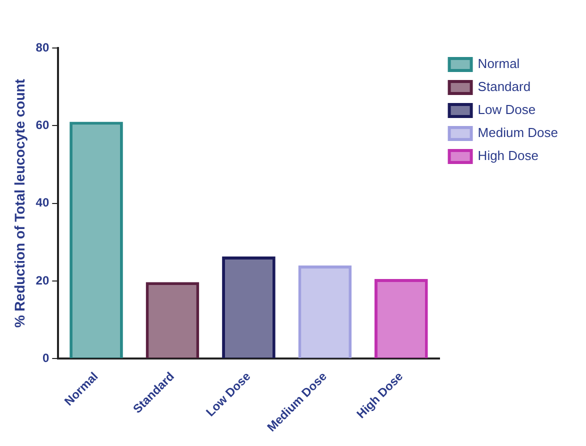  I want to click on legend-label: Normal, so click(499, 64).